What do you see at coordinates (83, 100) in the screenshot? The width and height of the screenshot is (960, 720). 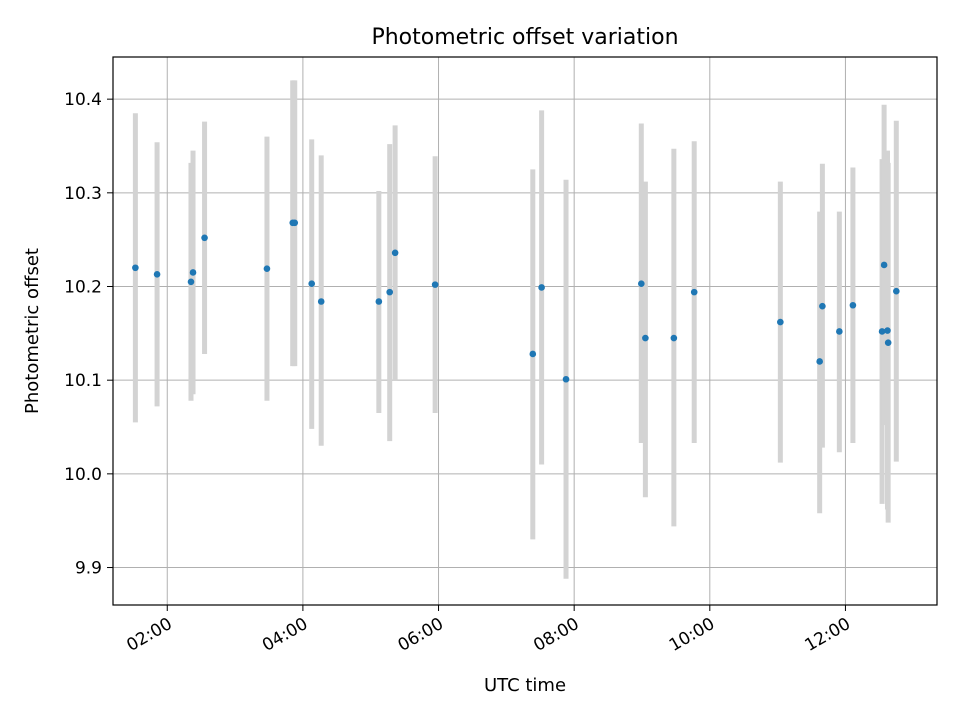 I see `y-tick-label: 10.4` at bounding box center [83, 100].